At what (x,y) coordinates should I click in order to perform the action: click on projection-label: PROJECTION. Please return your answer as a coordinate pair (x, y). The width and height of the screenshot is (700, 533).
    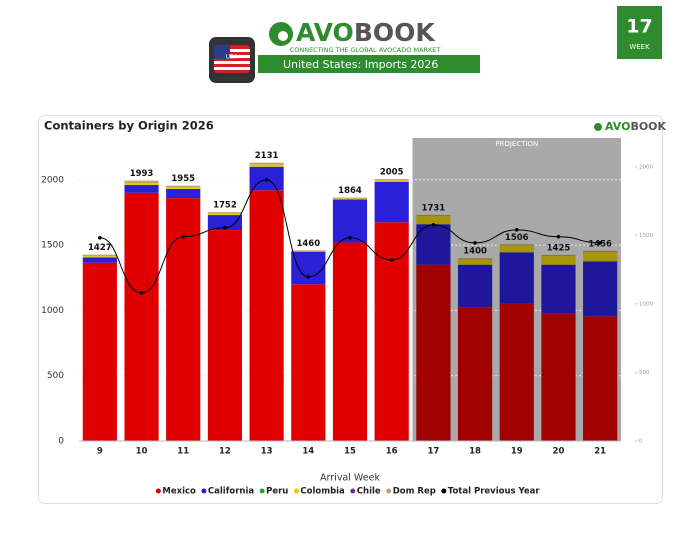
    Looking at the image, I should click on (516, 144).